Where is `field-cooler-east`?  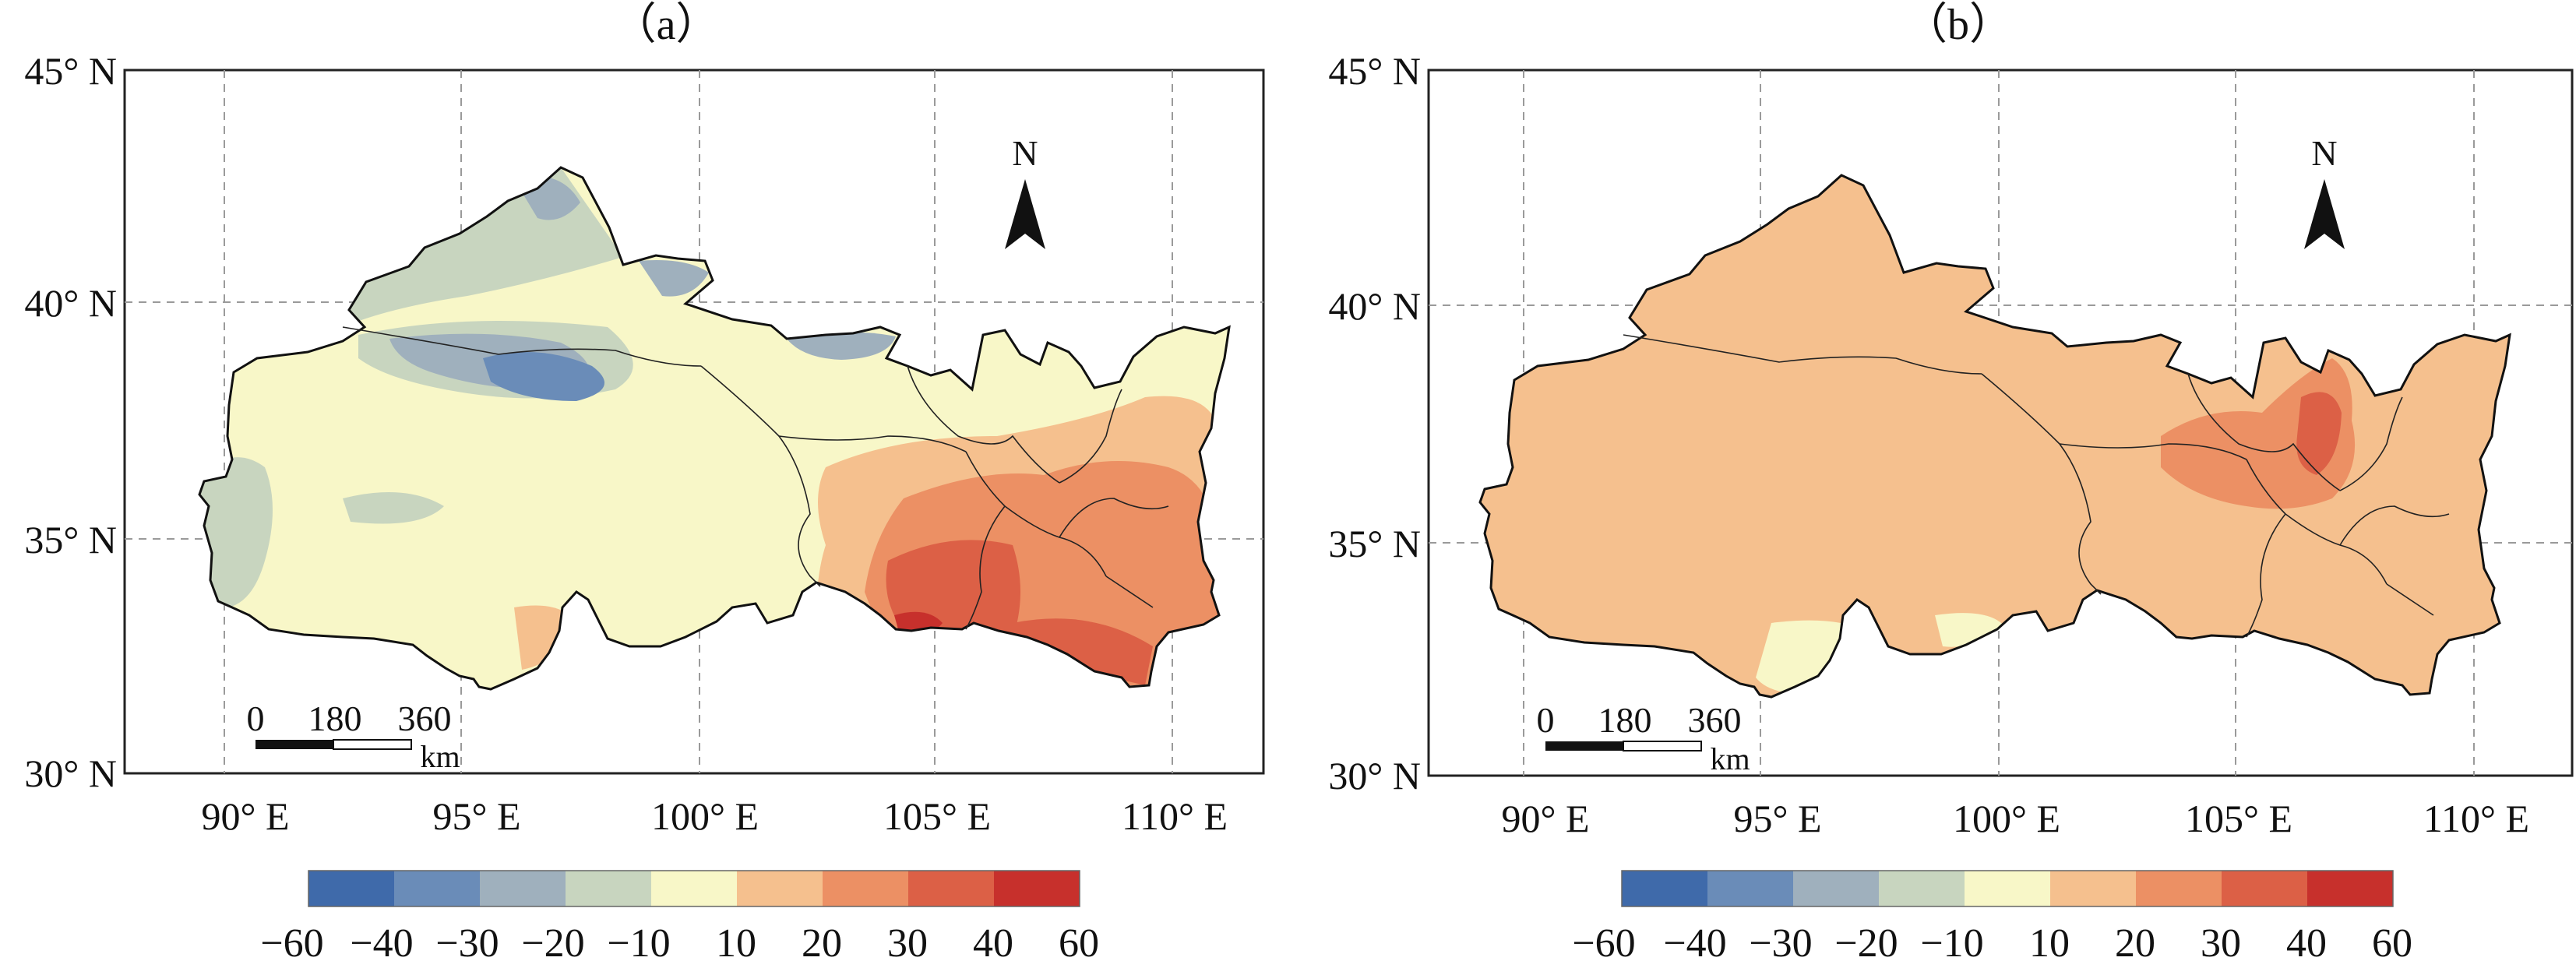 field-cooler-east is located at coordinates (841, 346).